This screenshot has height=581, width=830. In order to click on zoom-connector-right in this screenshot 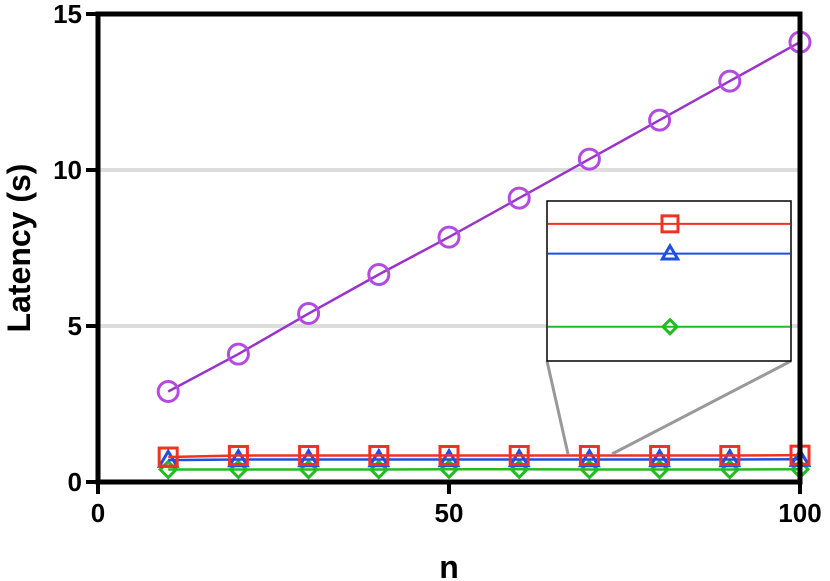, I will do `click(701, 407)`.